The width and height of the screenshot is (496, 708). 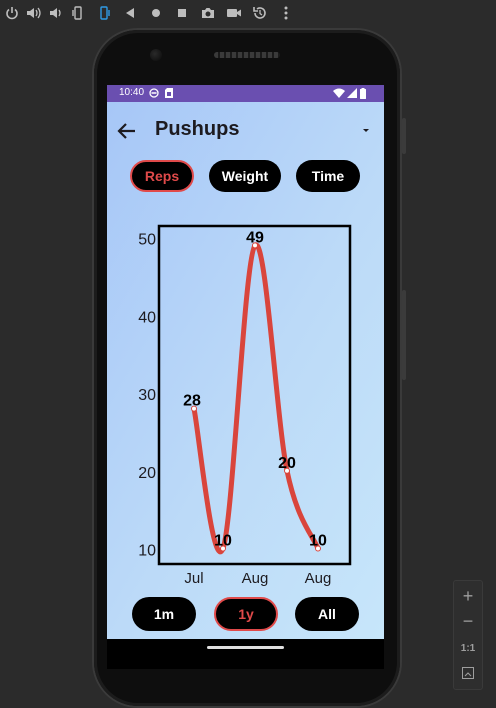 I want to click on zoom-out-button: −, so click(x=468, y=620).